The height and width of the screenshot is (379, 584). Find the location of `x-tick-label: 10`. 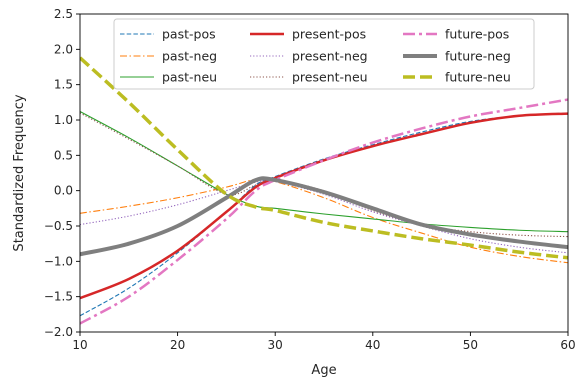

x-tick-label: 10 is located at coordinates (79, 345).